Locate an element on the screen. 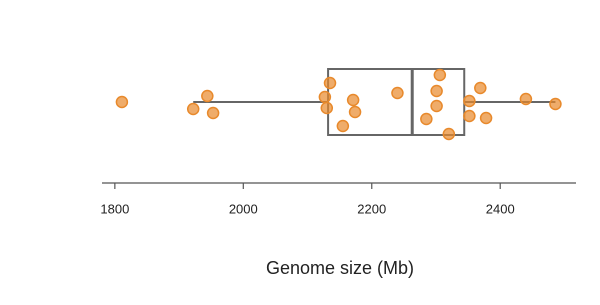  x-tick-label: 1800 is located at coordinates (114, 208).